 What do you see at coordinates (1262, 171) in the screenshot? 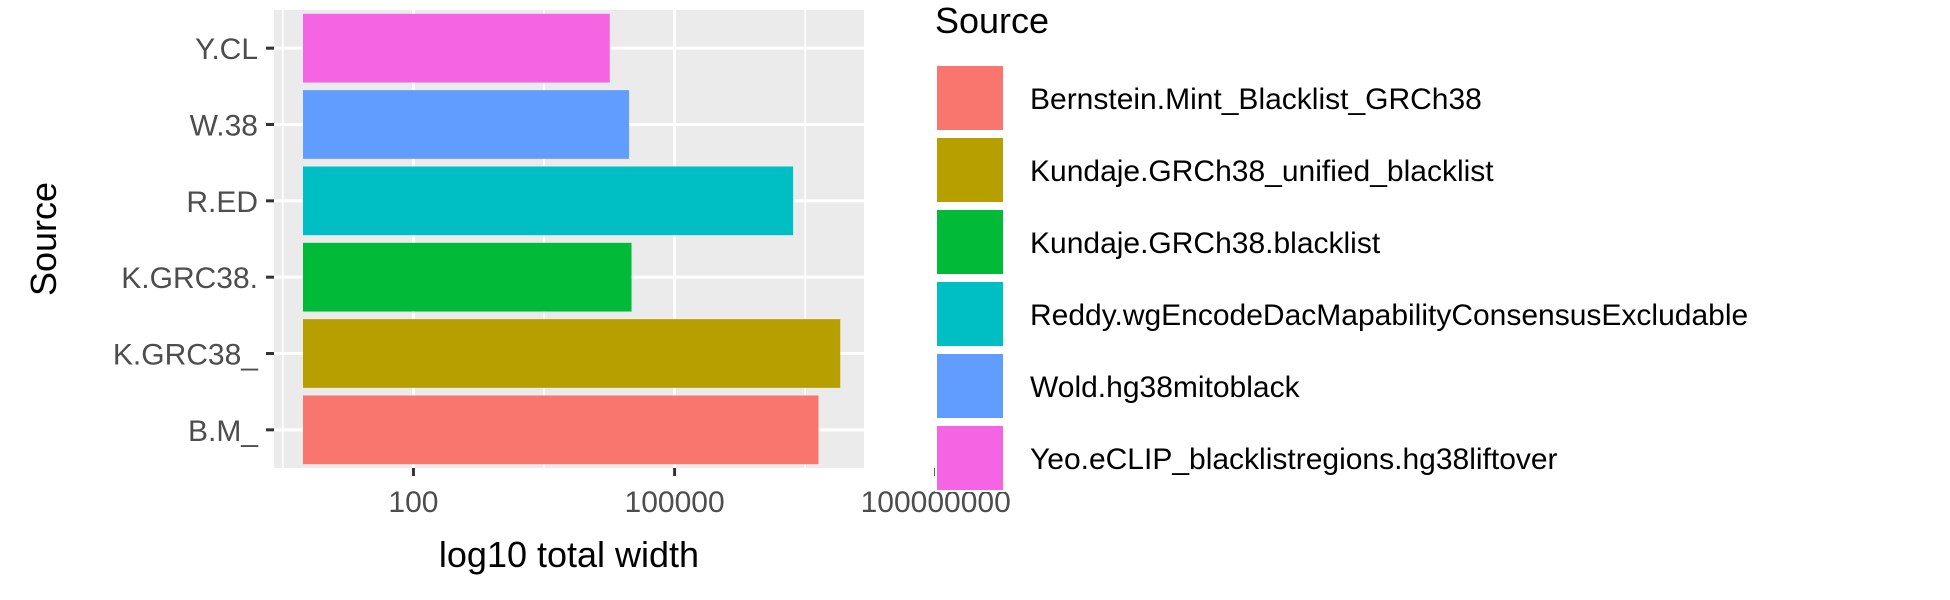
I see `legend-label: Kundaje.GRCh38_unified_blacklist` at bounding box center [1262, 171].